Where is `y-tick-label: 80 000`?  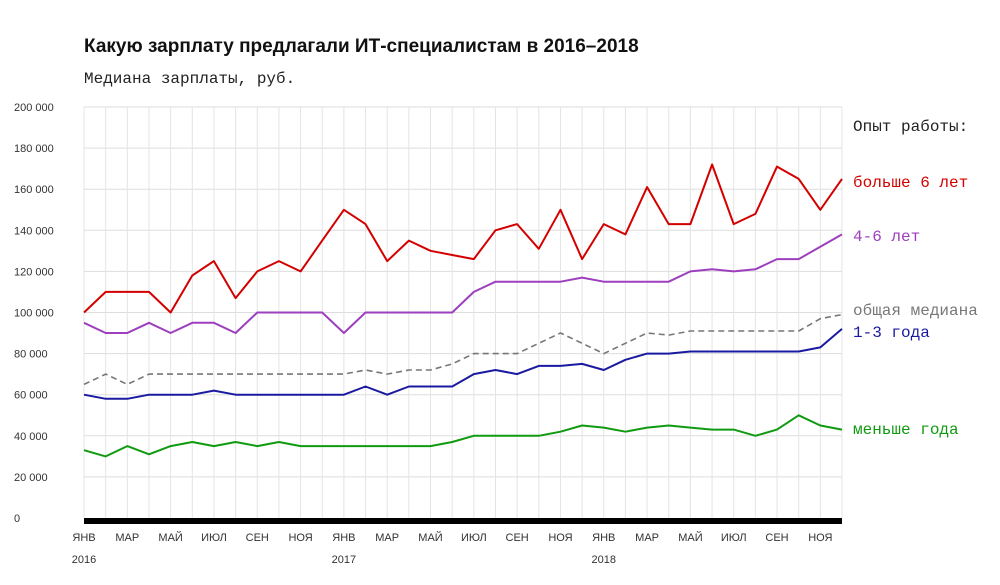 y-tick-label: 80 000 is located at coordinates (31, 355).